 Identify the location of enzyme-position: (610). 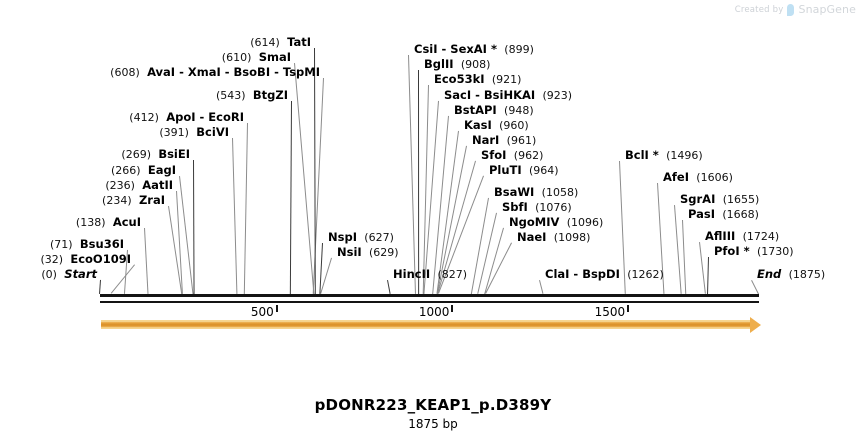
(236, 57).